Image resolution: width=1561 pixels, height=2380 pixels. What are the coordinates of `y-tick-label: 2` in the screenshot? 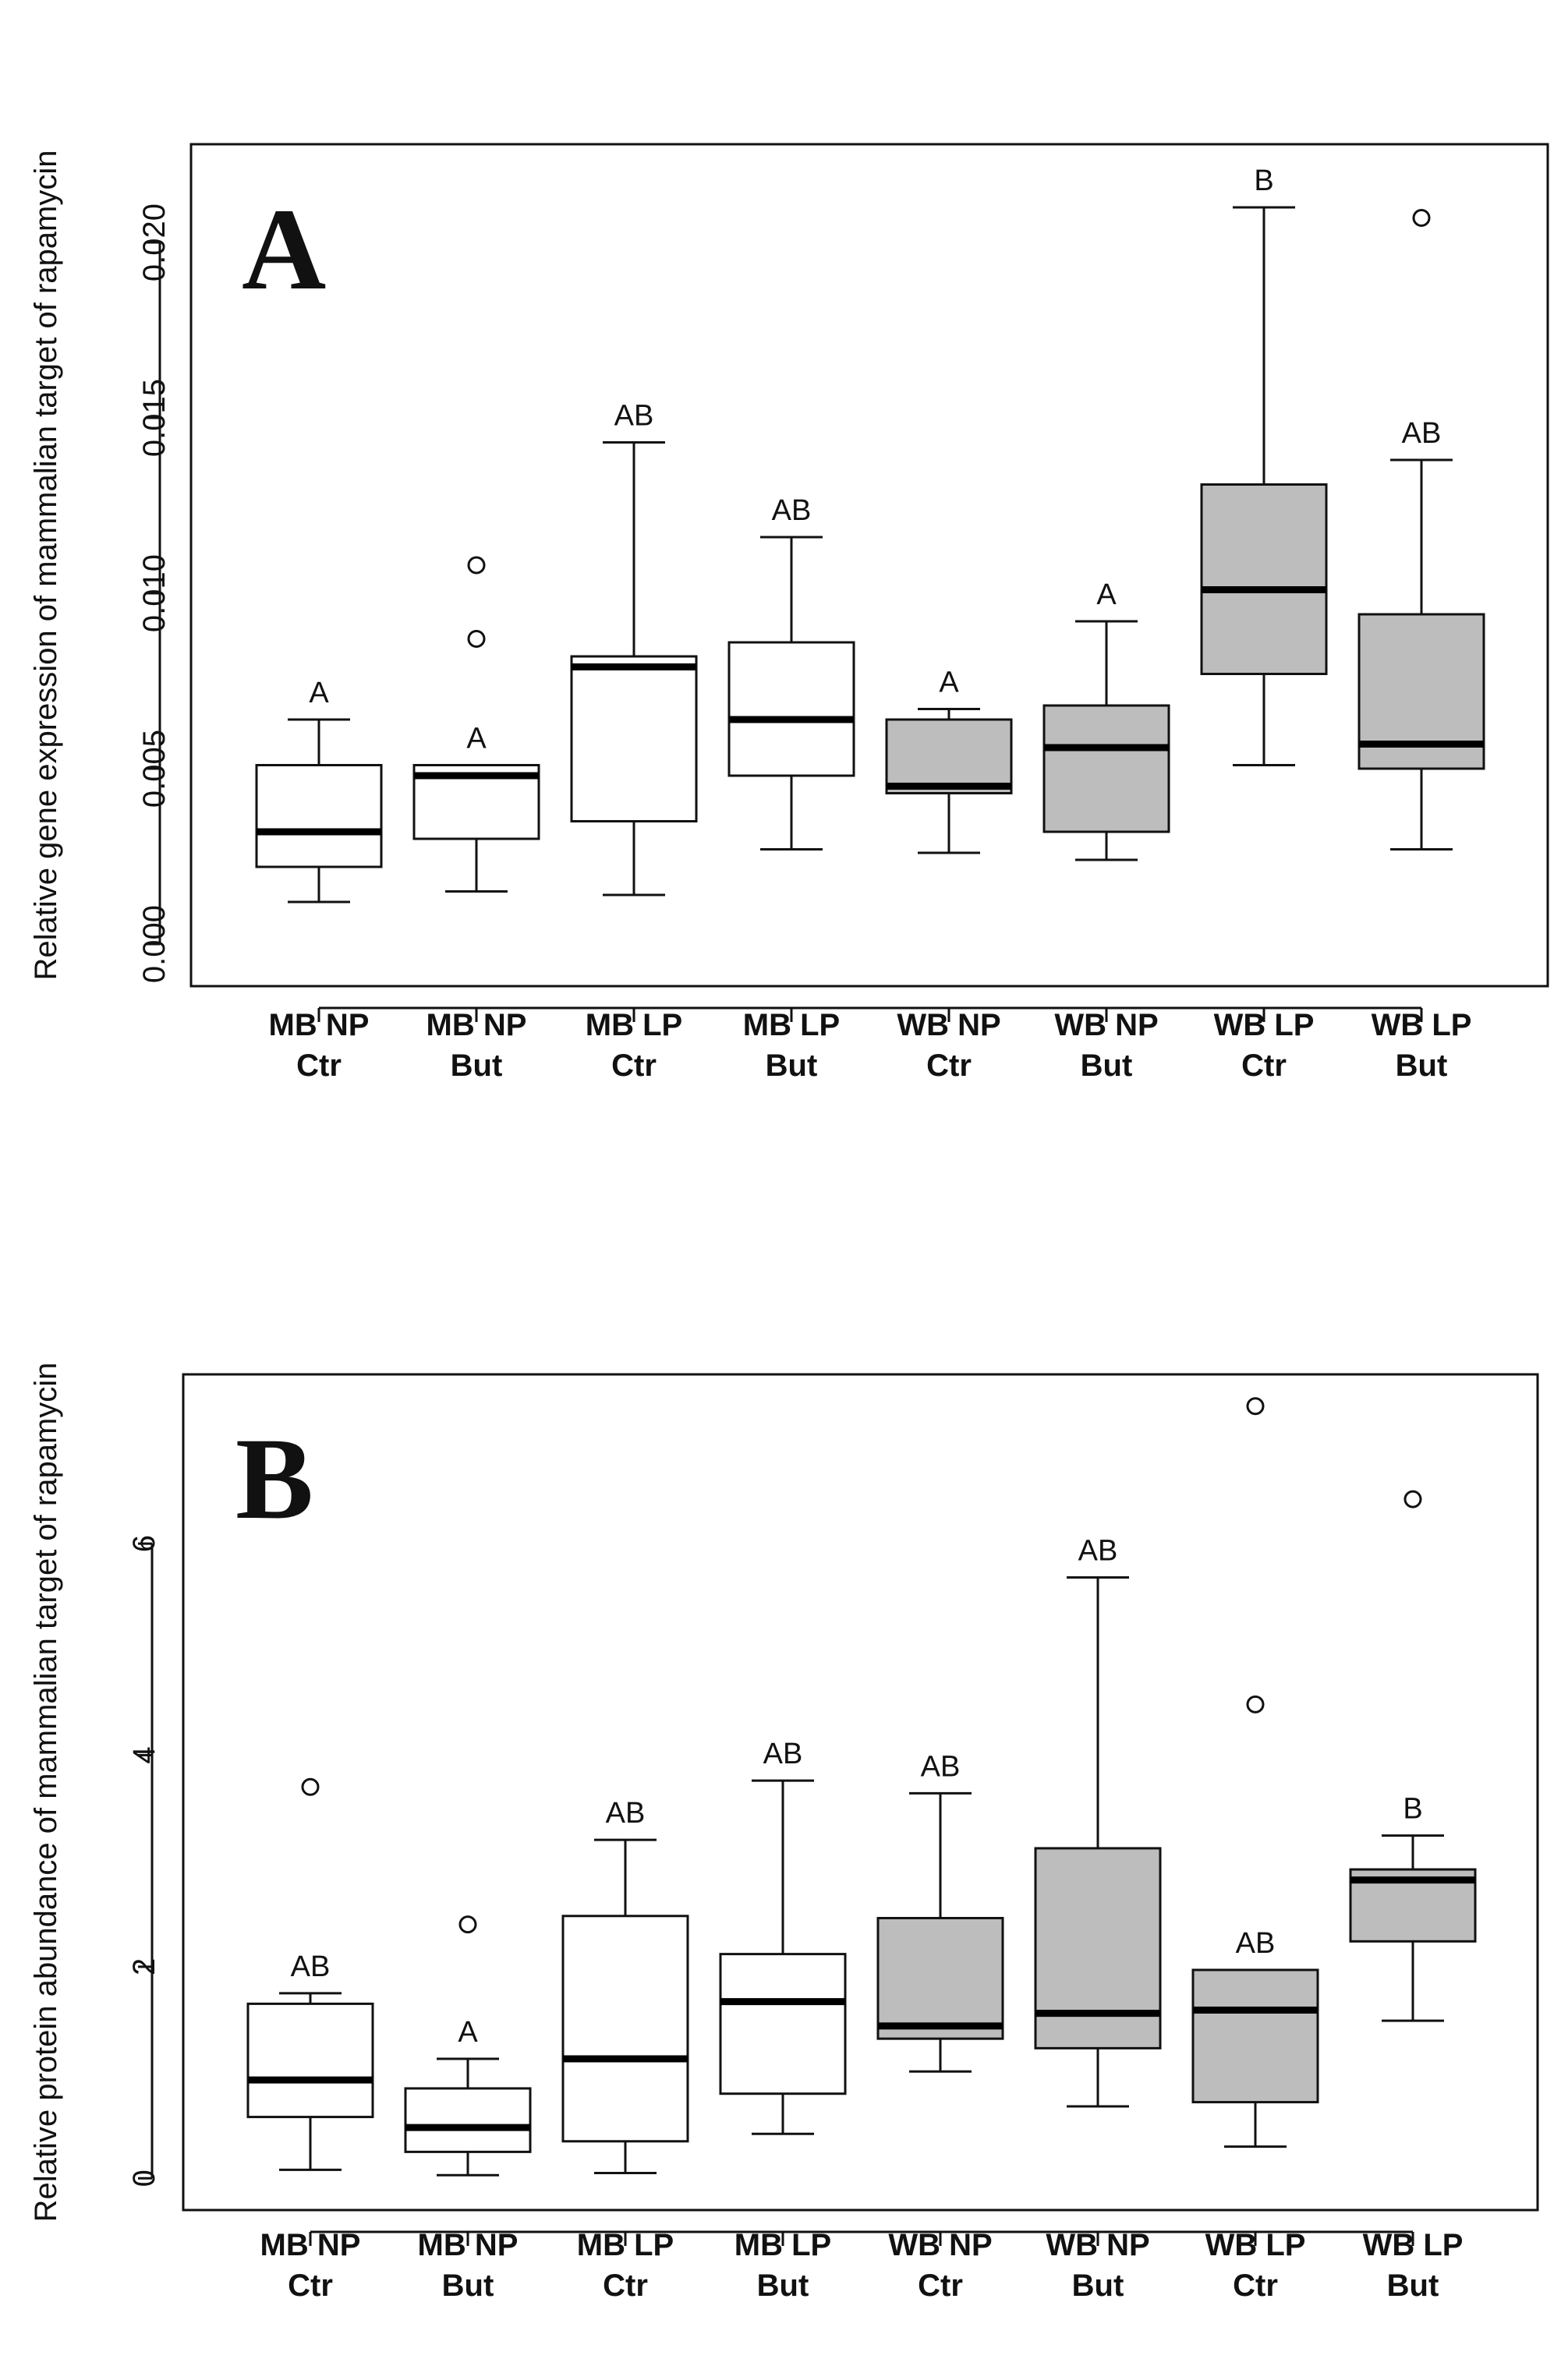 It's located at (144, 1967).